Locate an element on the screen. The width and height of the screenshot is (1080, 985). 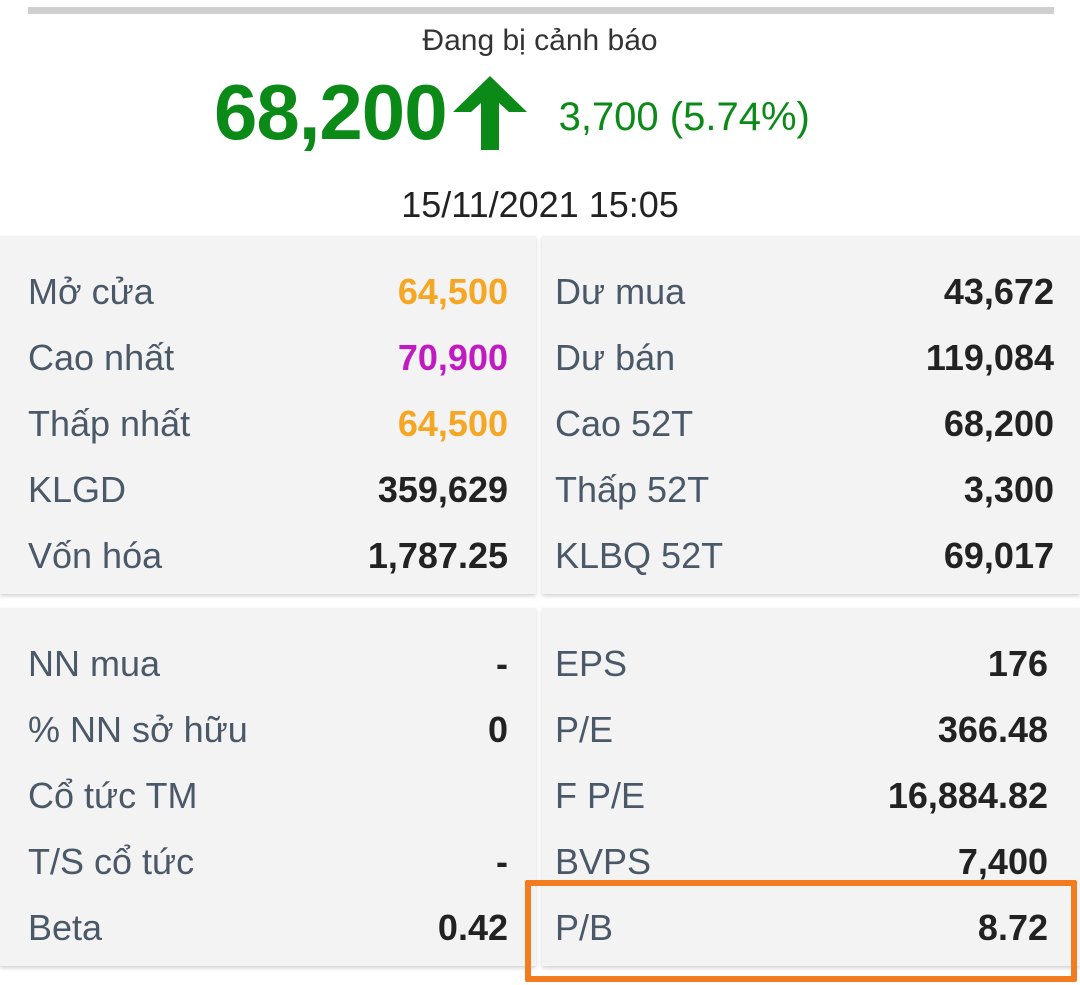
stat-label: Cao nhất is located at coordinates (101, 357).